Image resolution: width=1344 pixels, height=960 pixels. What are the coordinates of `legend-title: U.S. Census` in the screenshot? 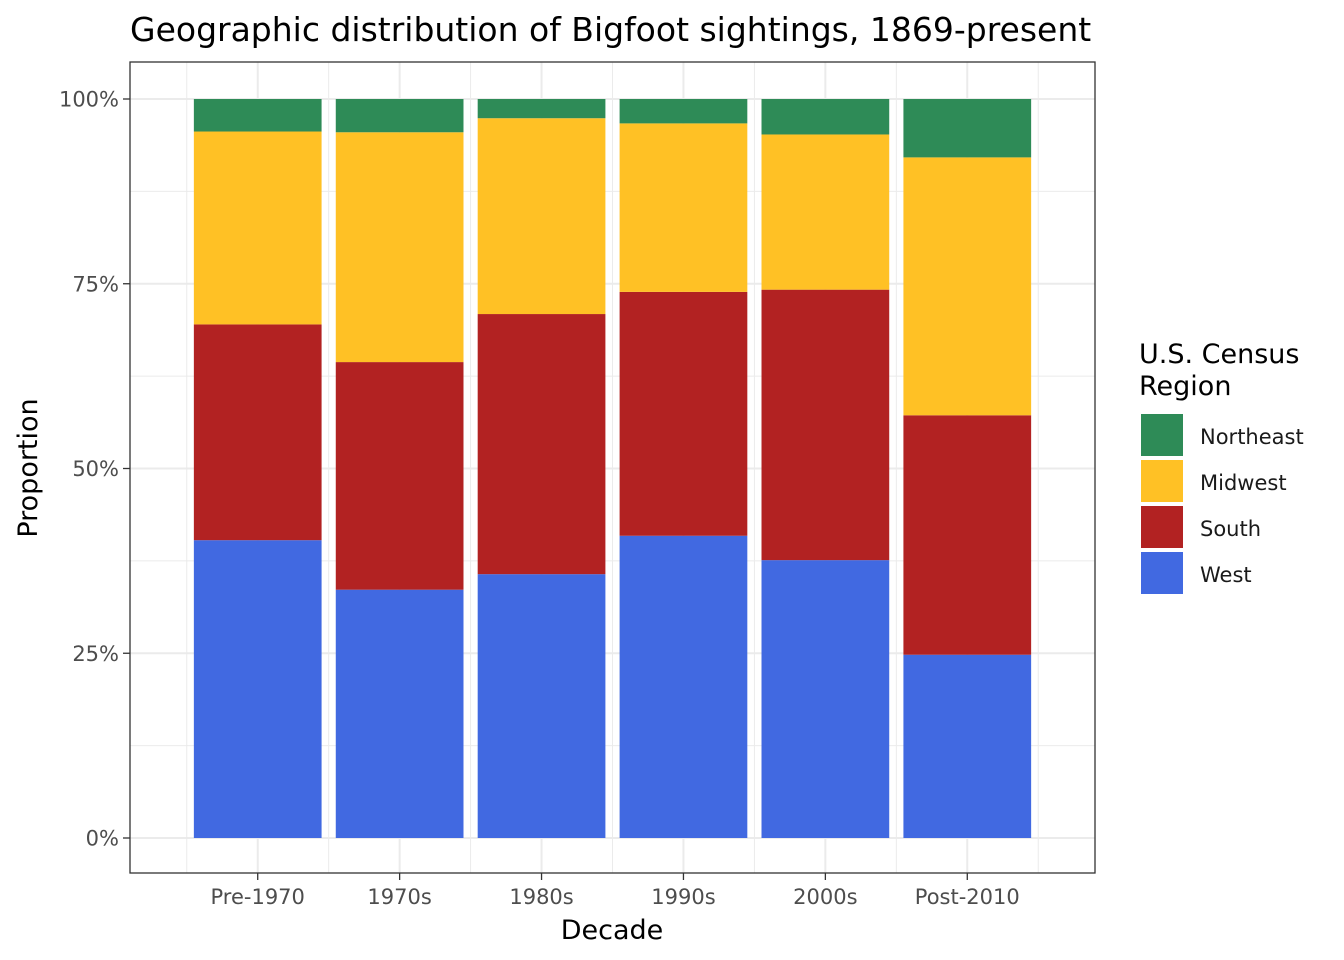 It's located at (1219, 354).